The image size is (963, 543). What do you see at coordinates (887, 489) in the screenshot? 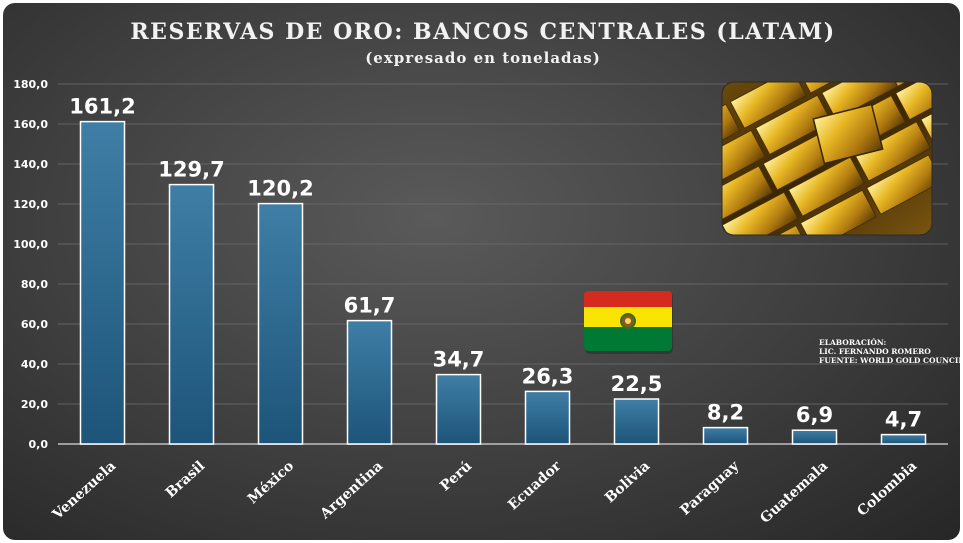
I see `category-label: Colombia` at bounding box center [887, 489].